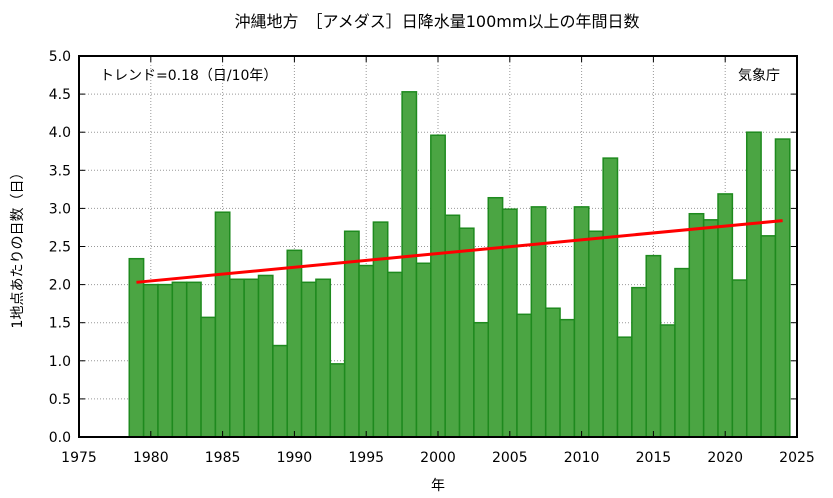  What do you see at coordinates (222, 324) in the screenshot?
I see `bar-1985` at bounding box center [222, 324].